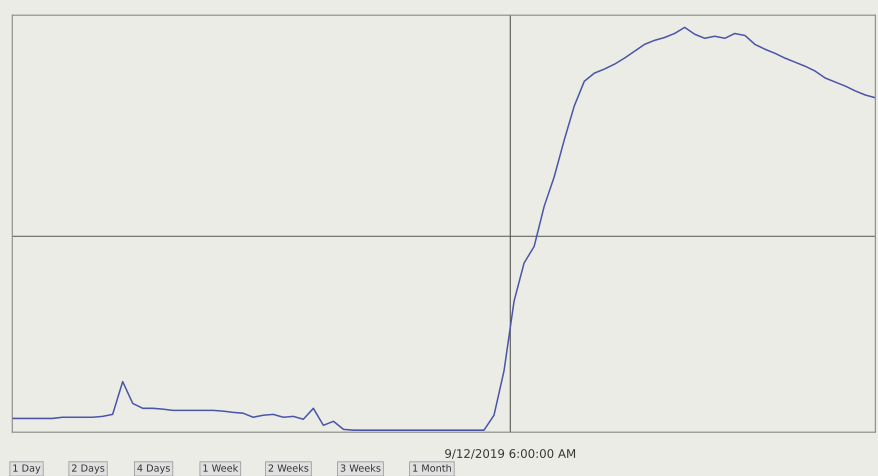 This screenshot has height=476, width=878. I want to click on text: 2 Days, so click(88, 469).